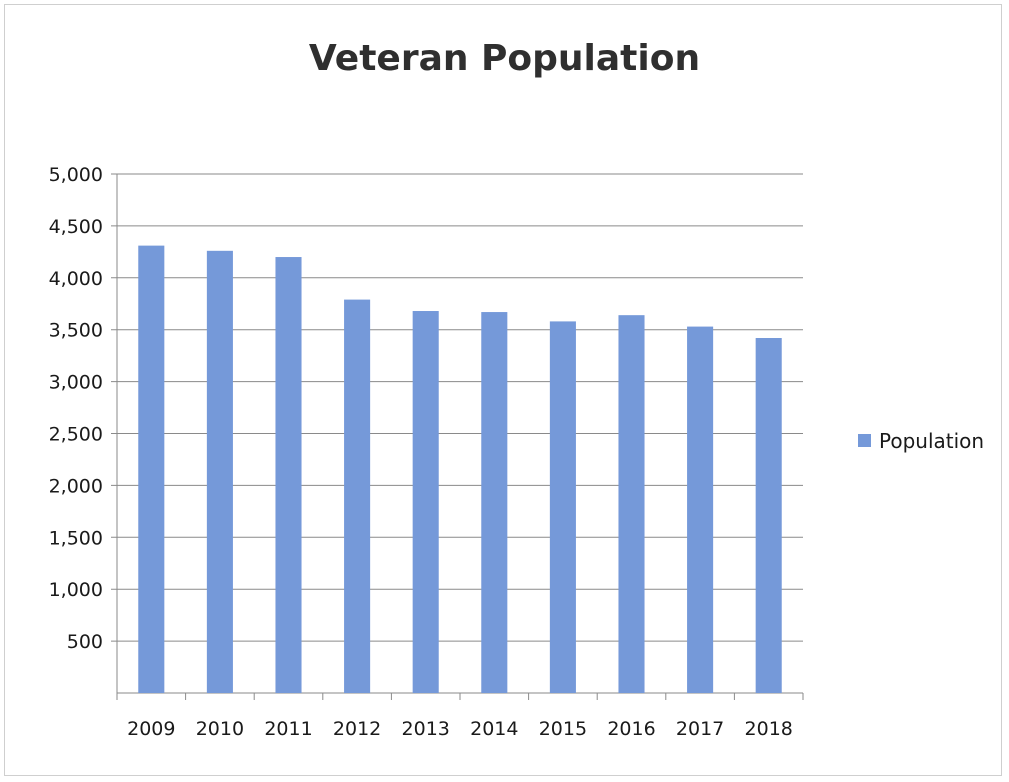 The width and height of the screenshot is (1009, 782). What do you see at coordinates (220, 729) in the screenshot?
I see `x-tick-label: 2010` at bounding box center [220, 729].